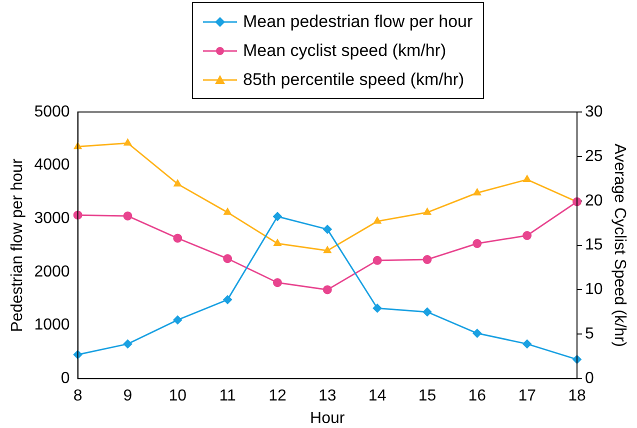 The image size is (637, 428). I want to click on y2-tick-label: 5, so click(589, 334).